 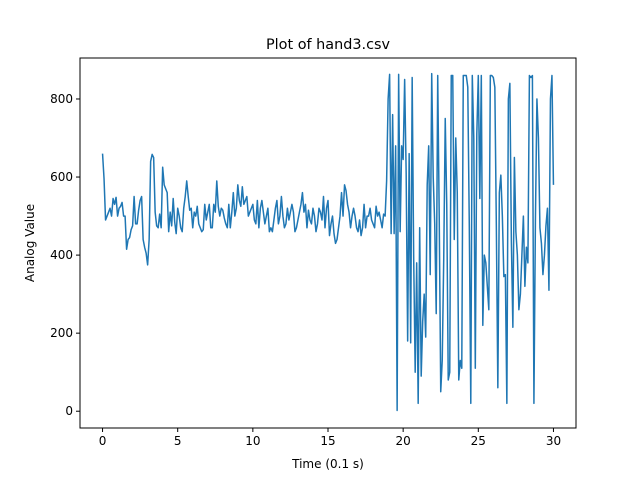 I want to click on x-tick-label: 10, so click(x=252, y=441).